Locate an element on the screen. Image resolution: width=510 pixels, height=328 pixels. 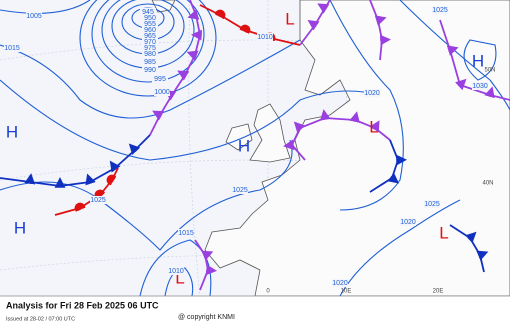
isobar-label: 965 is located at coordinates (150, 36).